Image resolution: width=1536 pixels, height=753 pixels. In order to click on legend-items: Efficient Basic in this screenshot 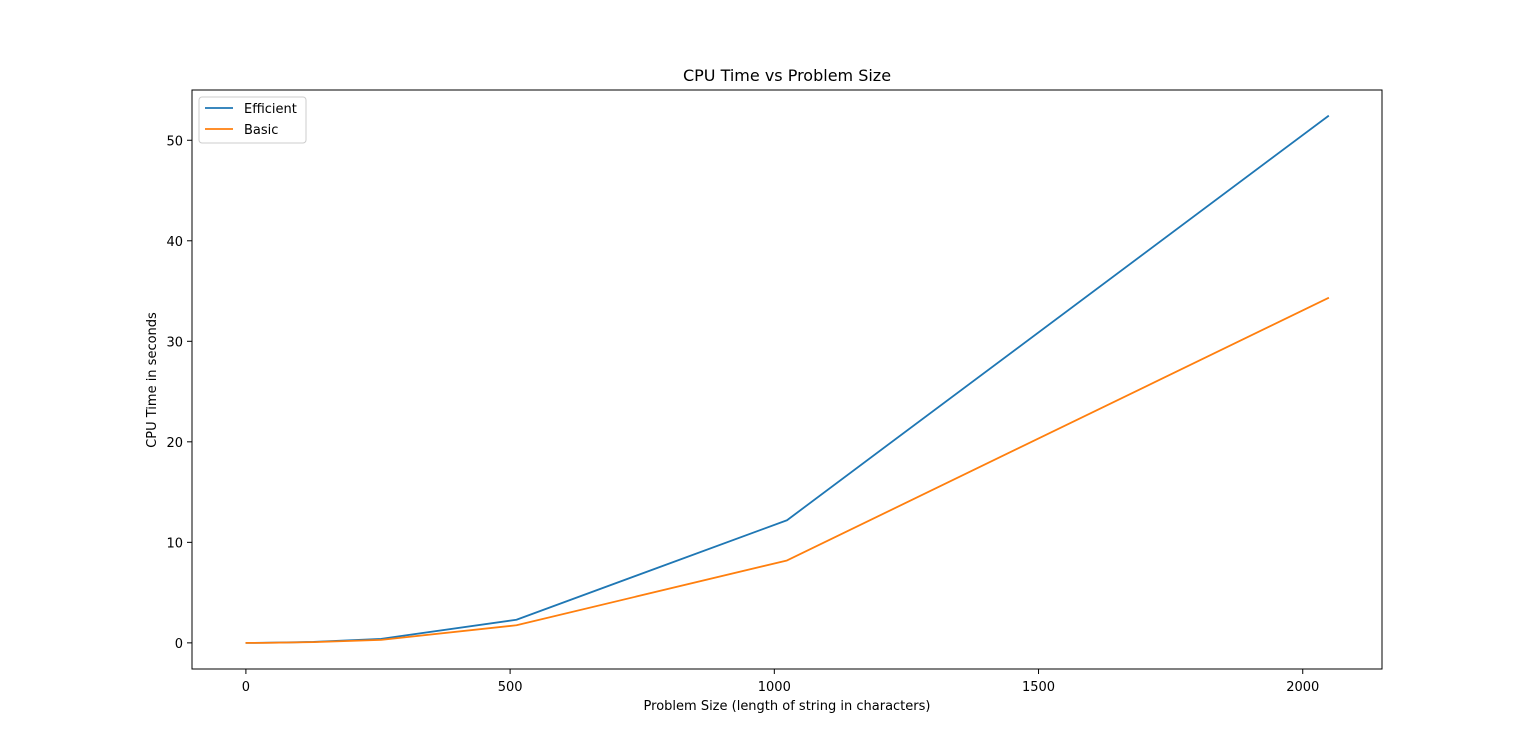, I will do `click(251, 120)`.